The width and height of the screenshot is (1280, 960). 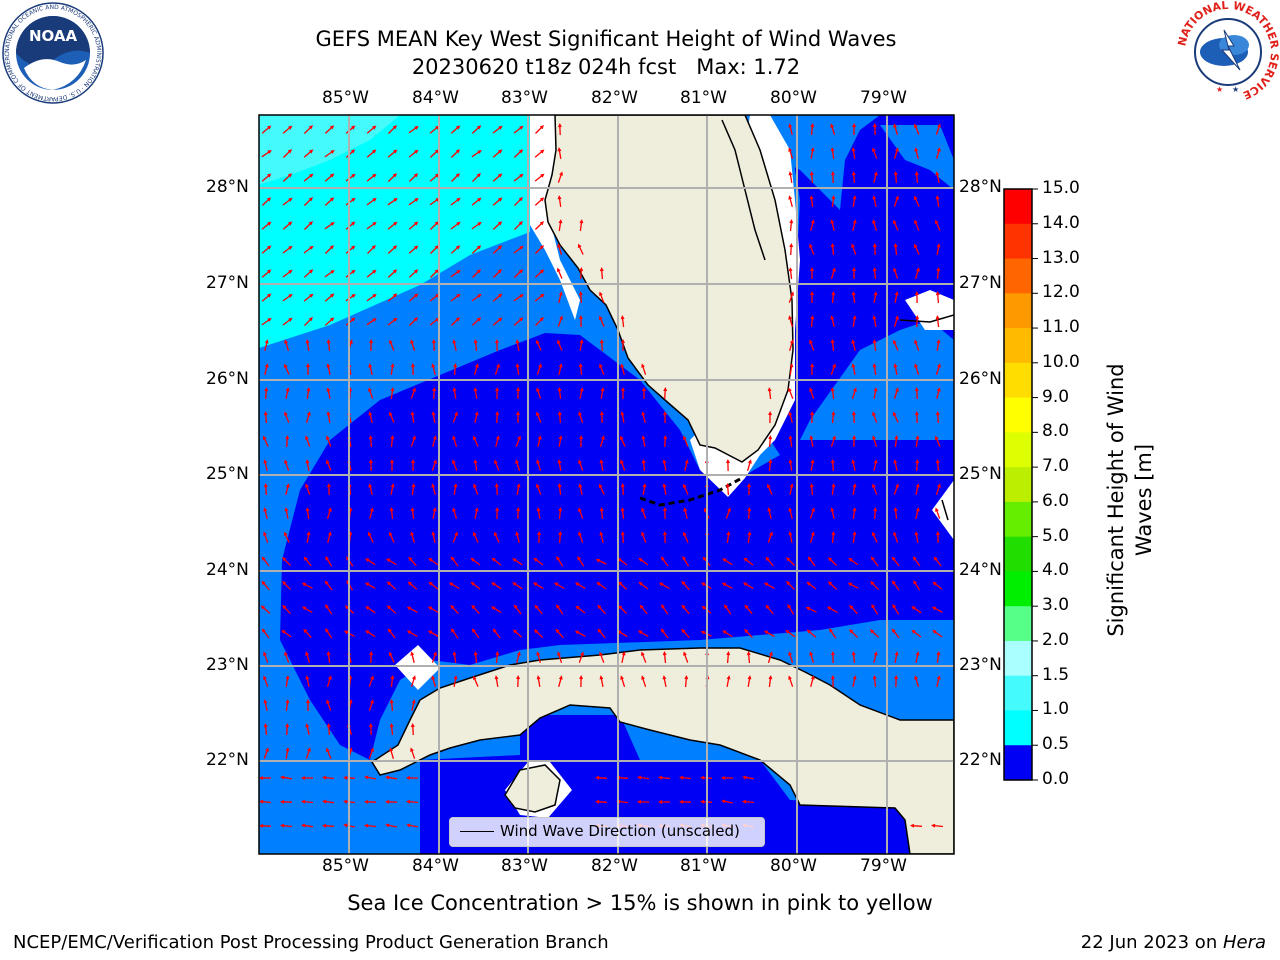 What do you see at coordinates (793, 98) in the screenshot?
I see `lon-label-top-80w: 80°W` at bounding box center [793, 98].